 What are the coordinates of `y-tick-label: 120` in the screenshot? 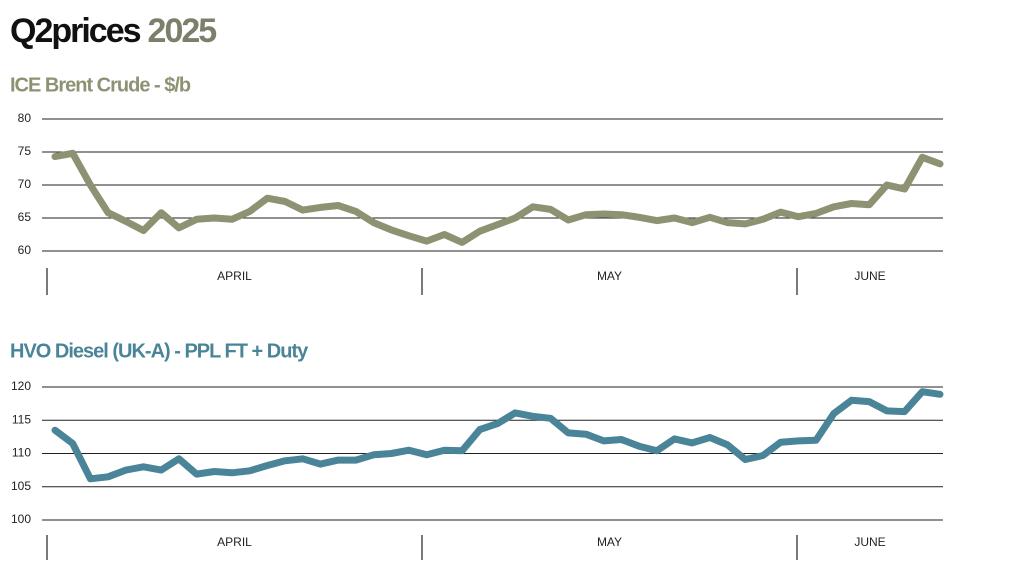 It's located at (21, 386).